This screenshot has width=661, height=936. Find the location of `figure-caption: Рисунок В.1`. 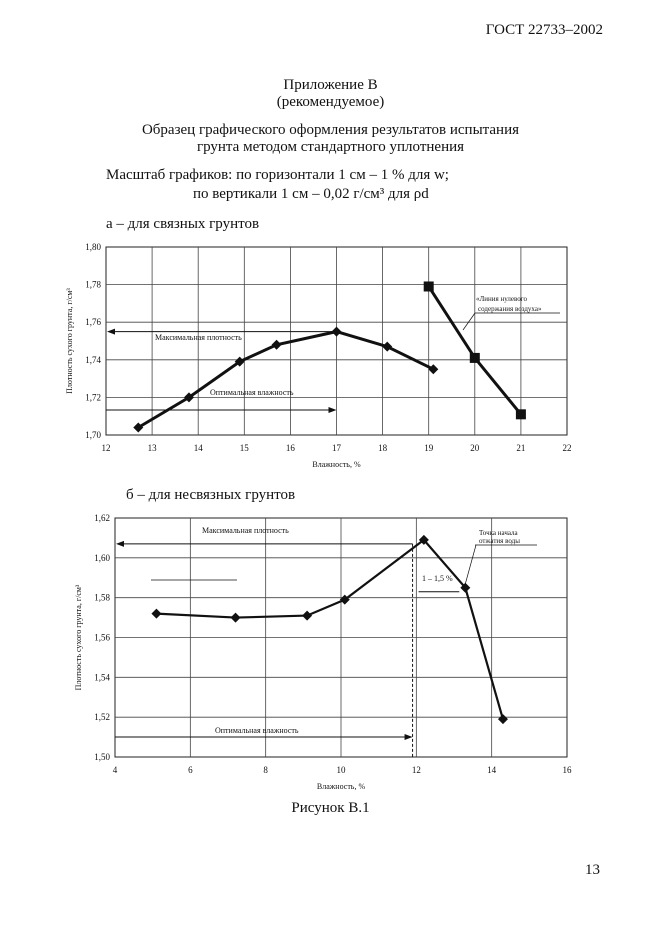

figure-caption: Рисунок В.1 is located at coordinates (330, 808).